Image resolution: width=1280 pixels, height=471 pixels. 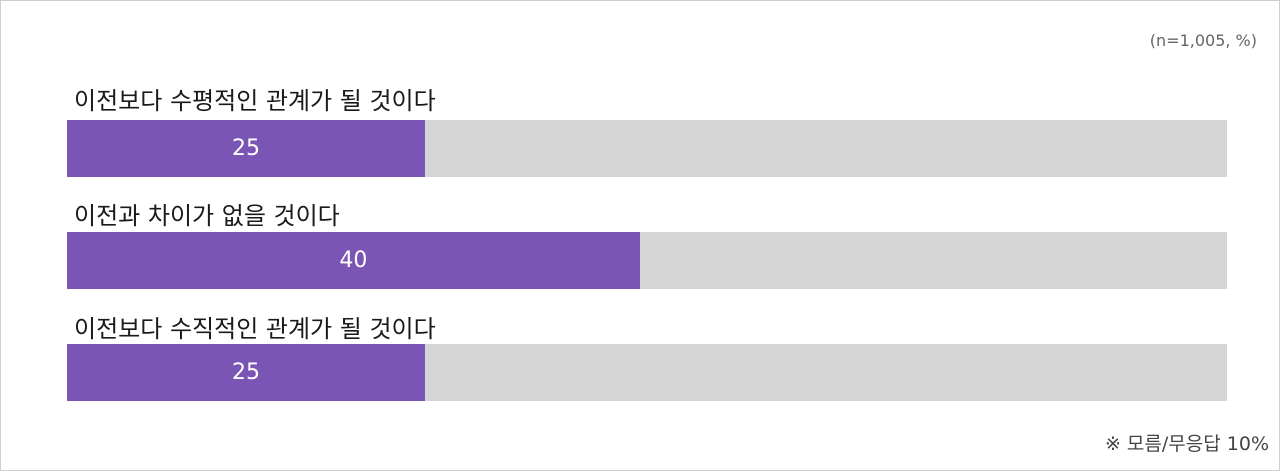 What do you see at coordinates (255, 101) in the screenshot?
I see `category-label: 이전보다 수평적인 관계가 될 것이다` at bounding box center [255, 101].